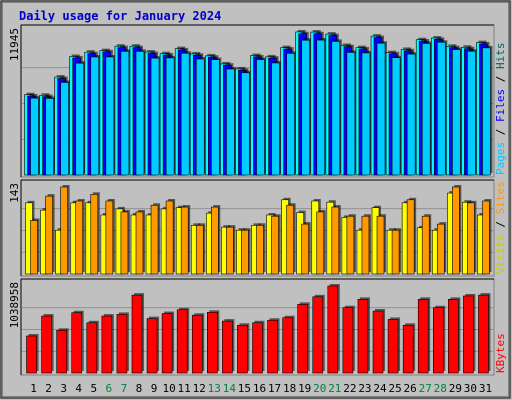 This screenshot has width=512, height=400. Describe the element at coordinates (500, 227) in the screenshot. I see `legend-visits: Visits / Sites` at that location.